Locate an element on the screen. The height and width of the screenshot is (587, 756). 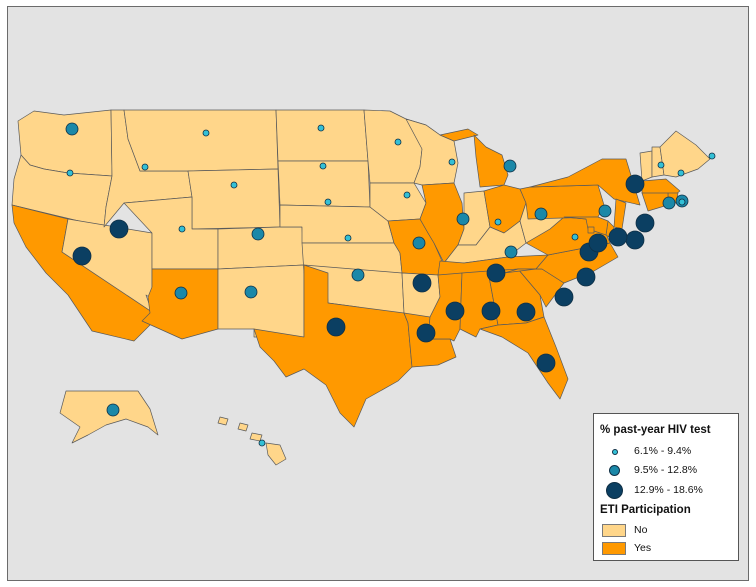
state-tx is located at coordinates (333, 346).